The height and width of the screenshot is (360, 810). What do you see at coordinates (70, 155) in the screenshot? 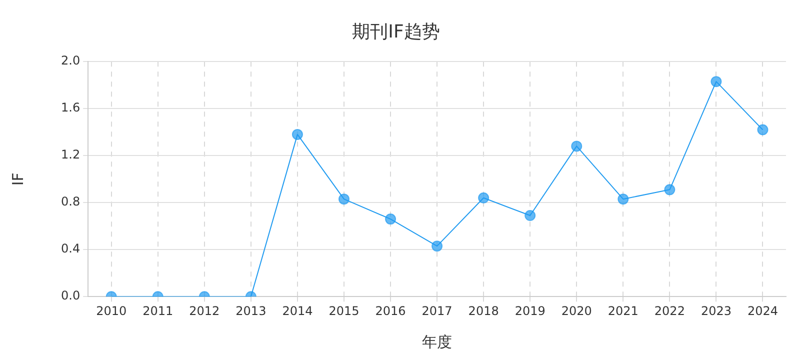
I see `y-tick-label: 1.2` at bounding box center [70, 155].